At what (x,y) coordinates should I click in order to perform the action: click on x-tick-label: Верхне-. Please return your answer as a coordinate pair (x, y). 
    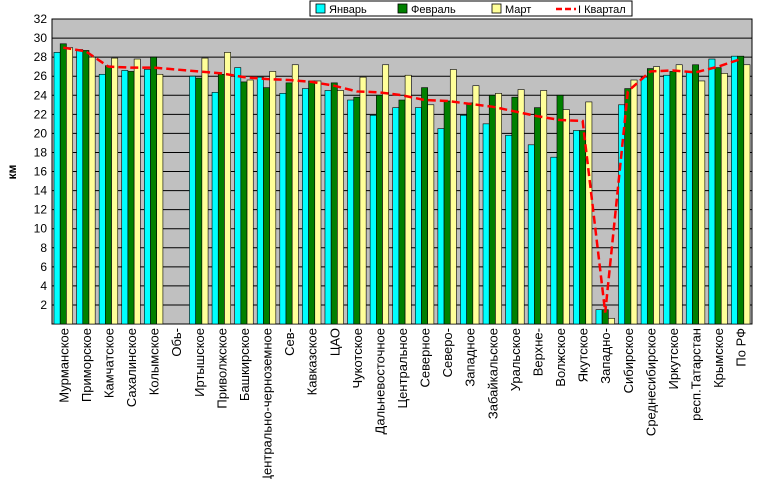
    Looking at the image, I should click on (537, 352).